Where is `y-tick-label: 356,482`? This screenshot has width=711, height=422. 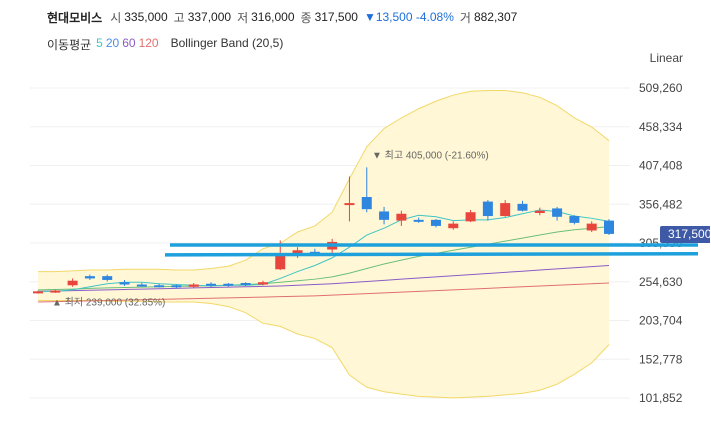
y-tick-label: 356,482 is located at coordinates (661, 204).